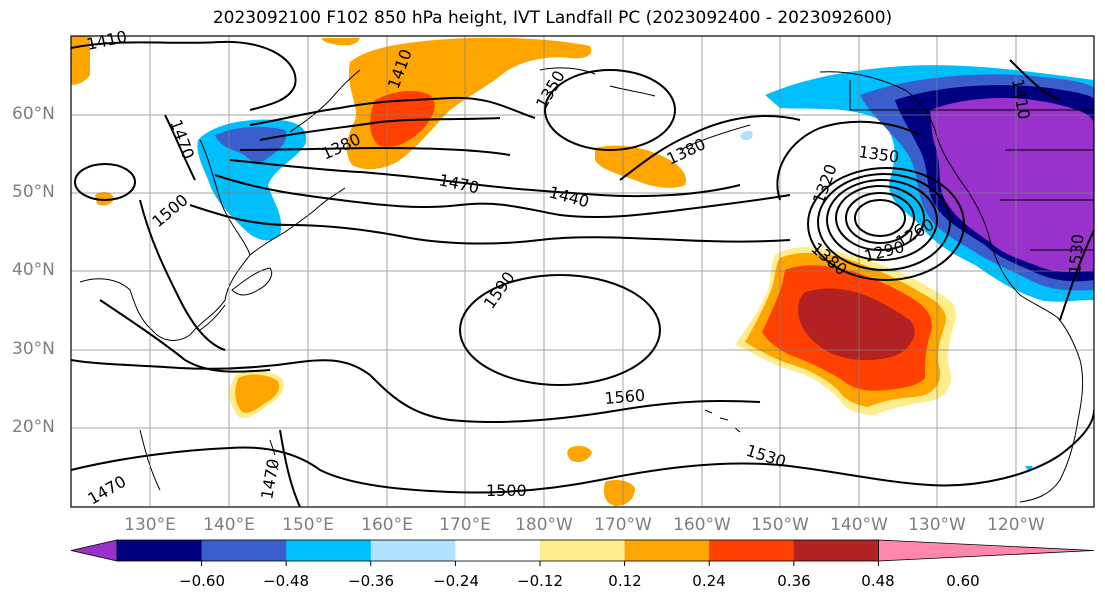 This screenshot has height=601, width=1105. I want to click on lon-label: 160°W, so click(702, 525).